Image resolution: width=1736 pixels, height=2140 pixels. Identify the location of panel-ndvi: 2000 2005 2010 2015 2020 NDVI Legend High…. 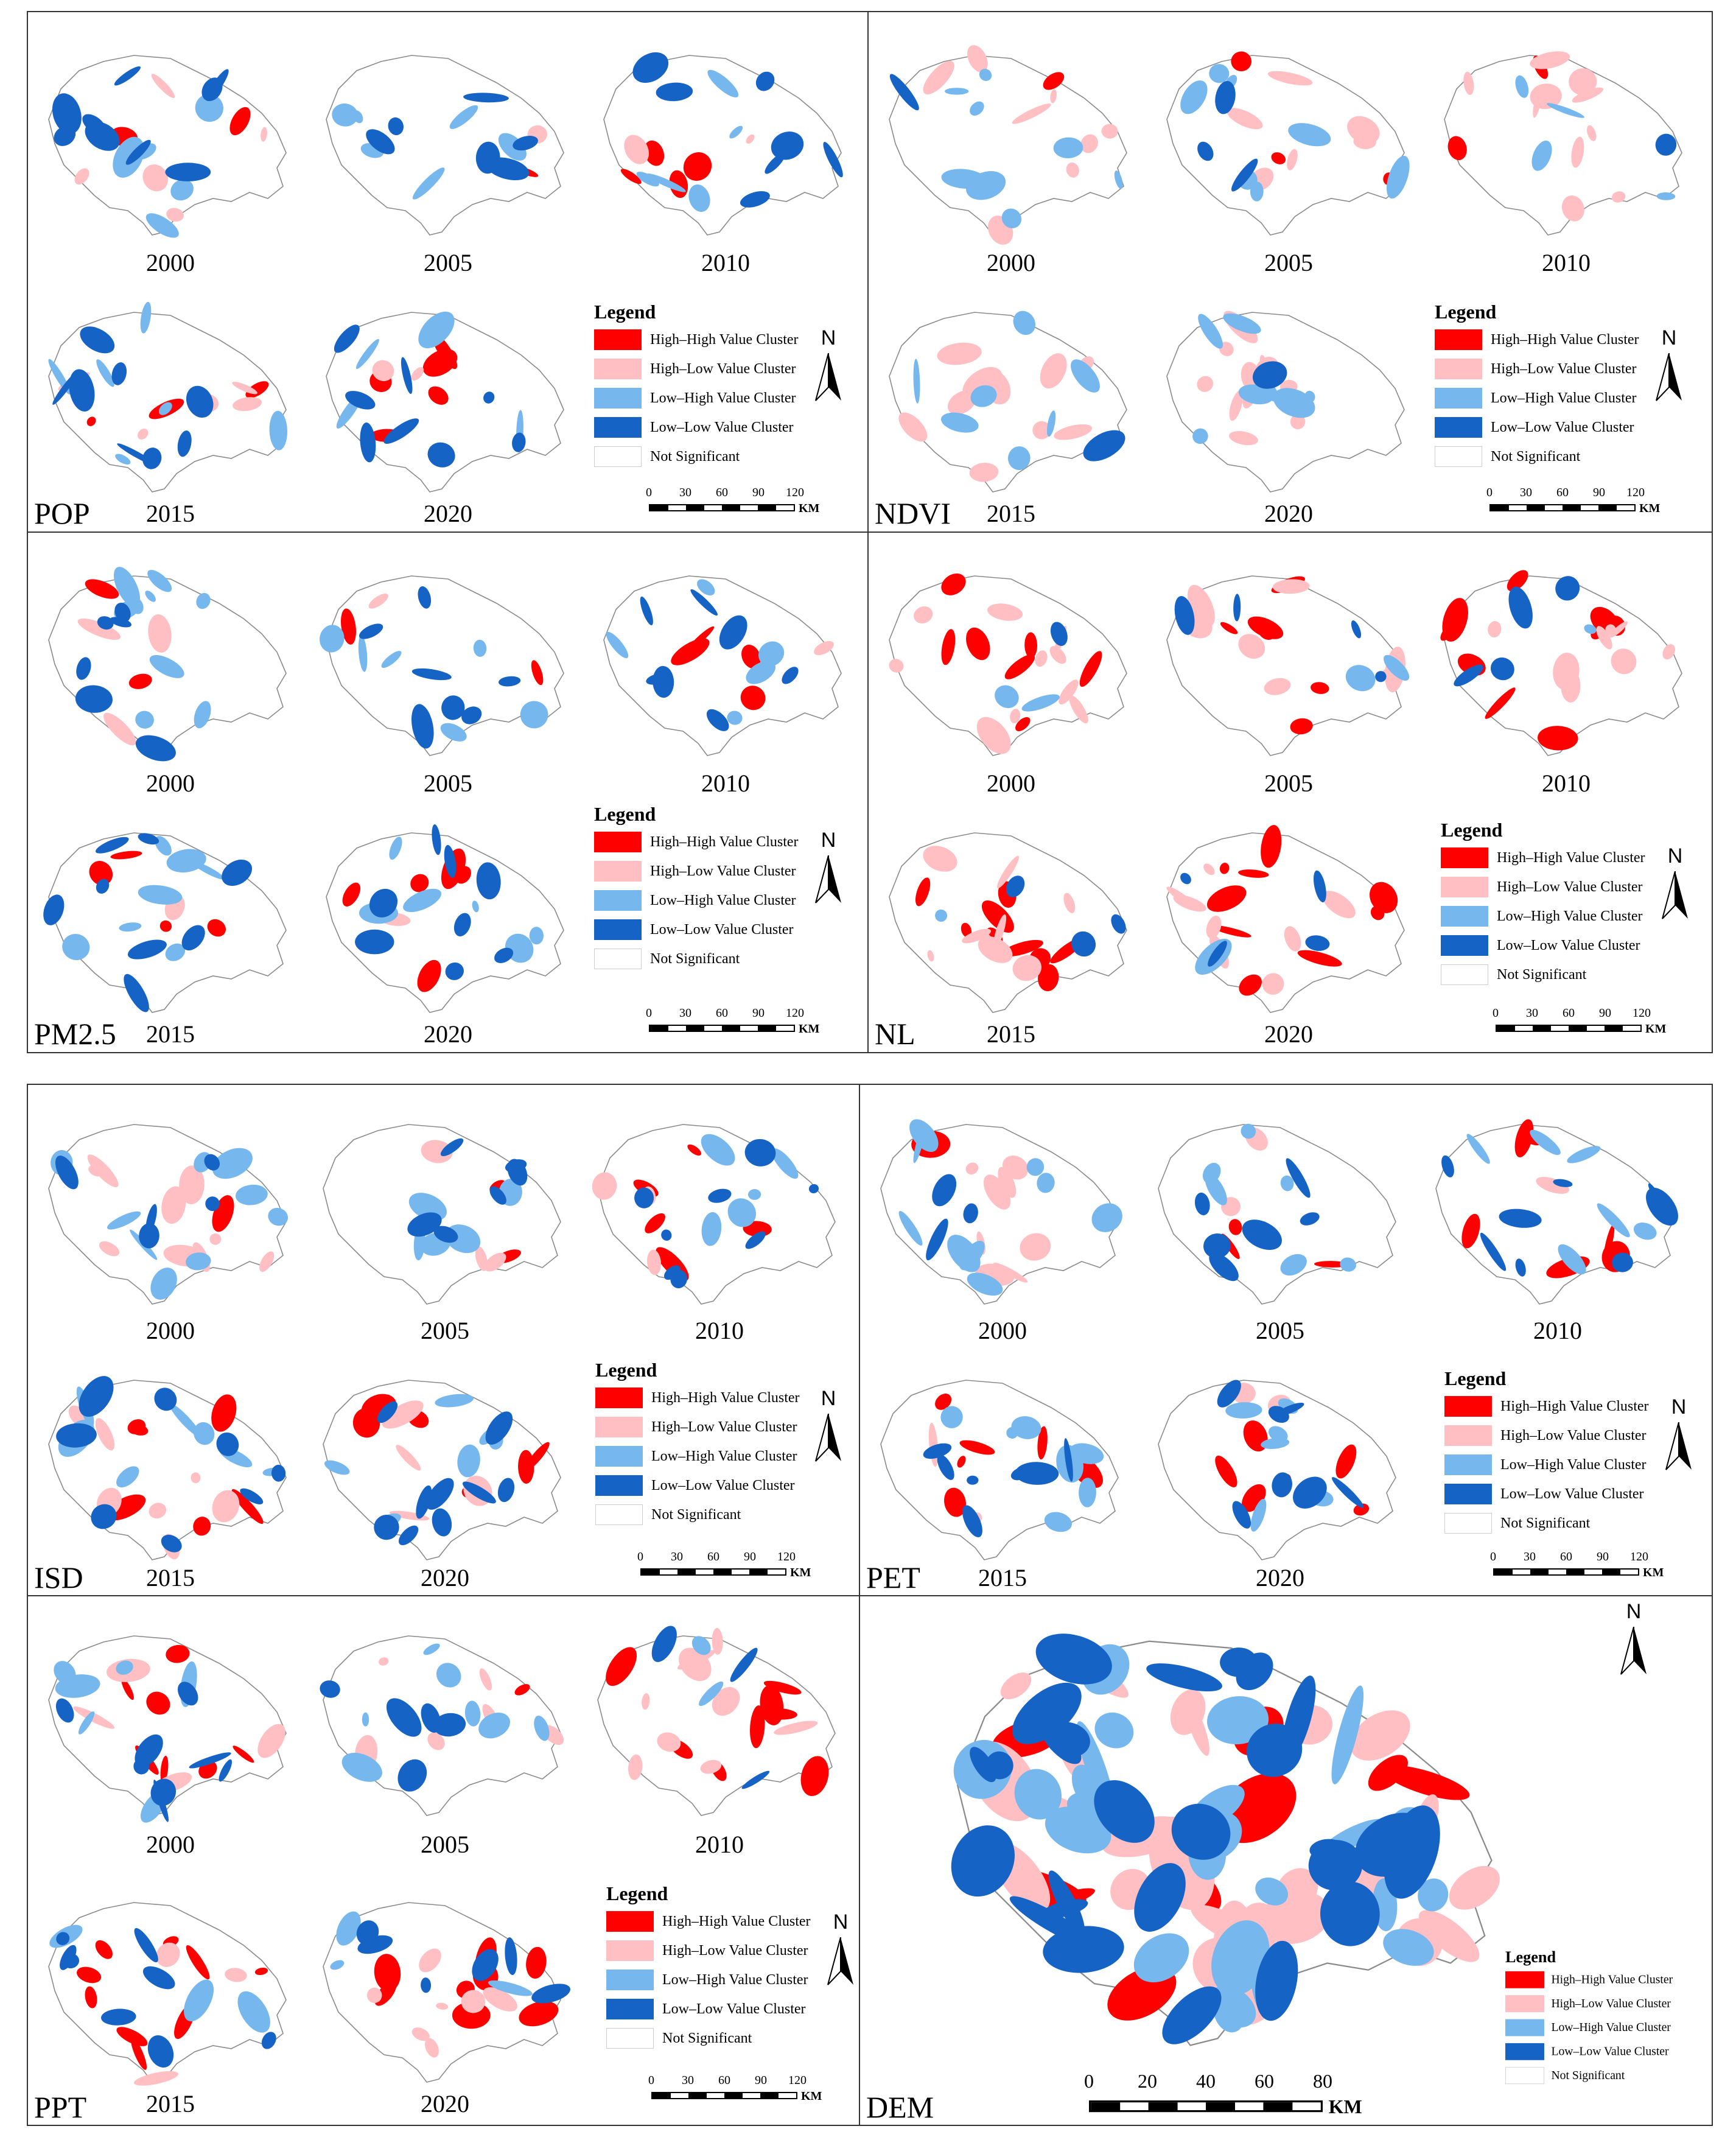
(1290, 272).